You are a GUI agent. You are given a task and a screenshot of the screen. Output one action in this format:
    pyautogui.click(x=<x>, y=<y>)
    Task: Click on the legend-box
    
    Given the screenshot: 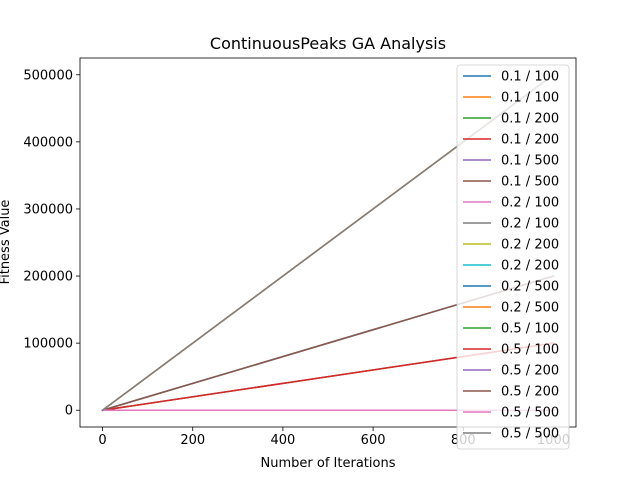 What is the action you would take?
    pyautogui.click(x=513, y=257)
    